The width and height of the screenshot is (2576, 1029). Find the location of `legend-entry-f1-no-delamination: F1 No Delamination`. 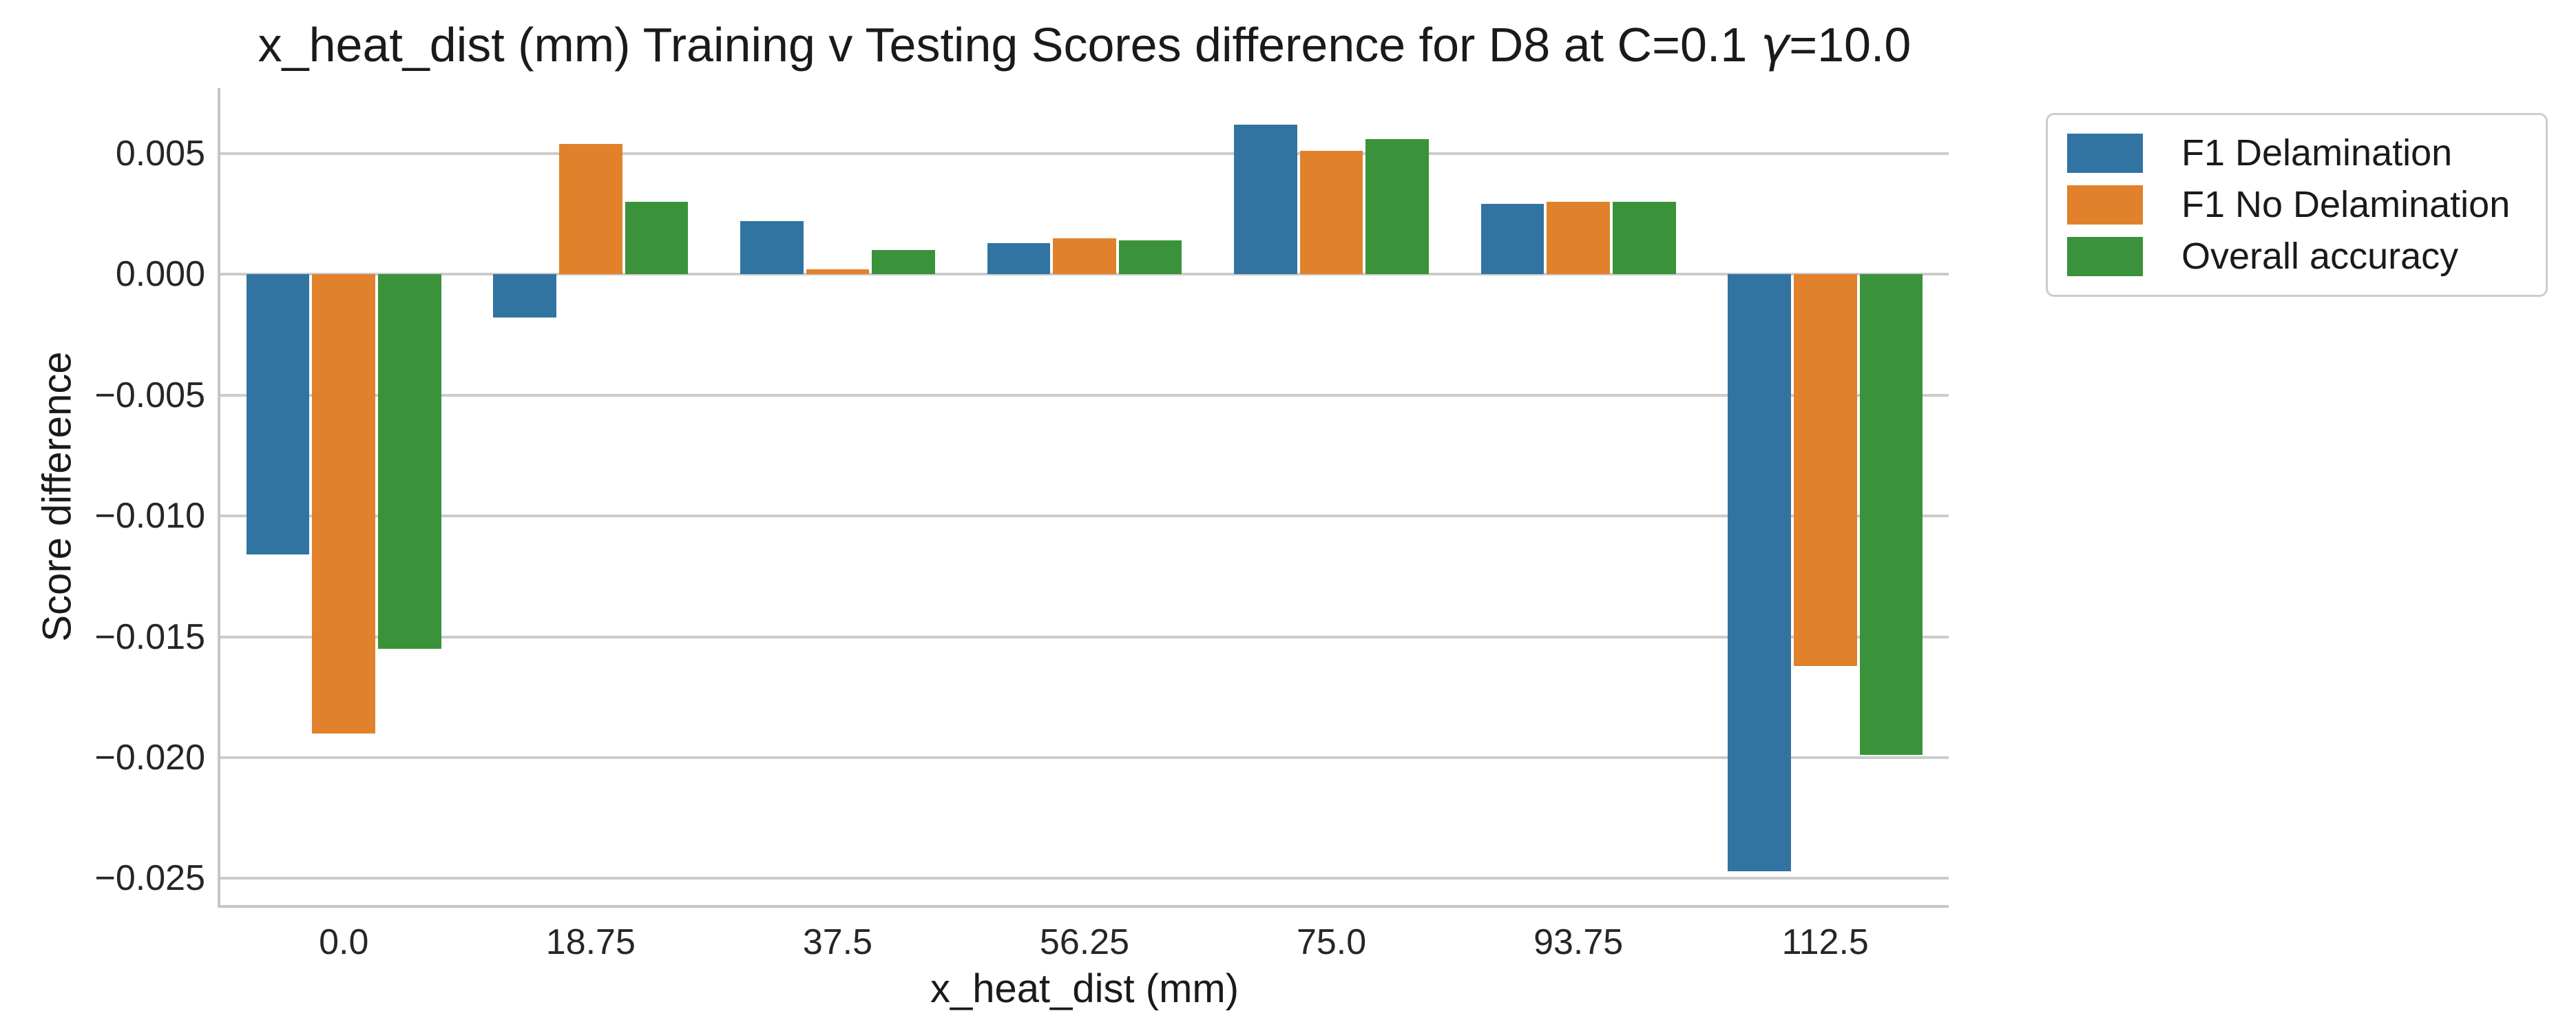

legend-entry-f1-no-delamination: F1 No Delamination is located at coordinates (2306, 205).